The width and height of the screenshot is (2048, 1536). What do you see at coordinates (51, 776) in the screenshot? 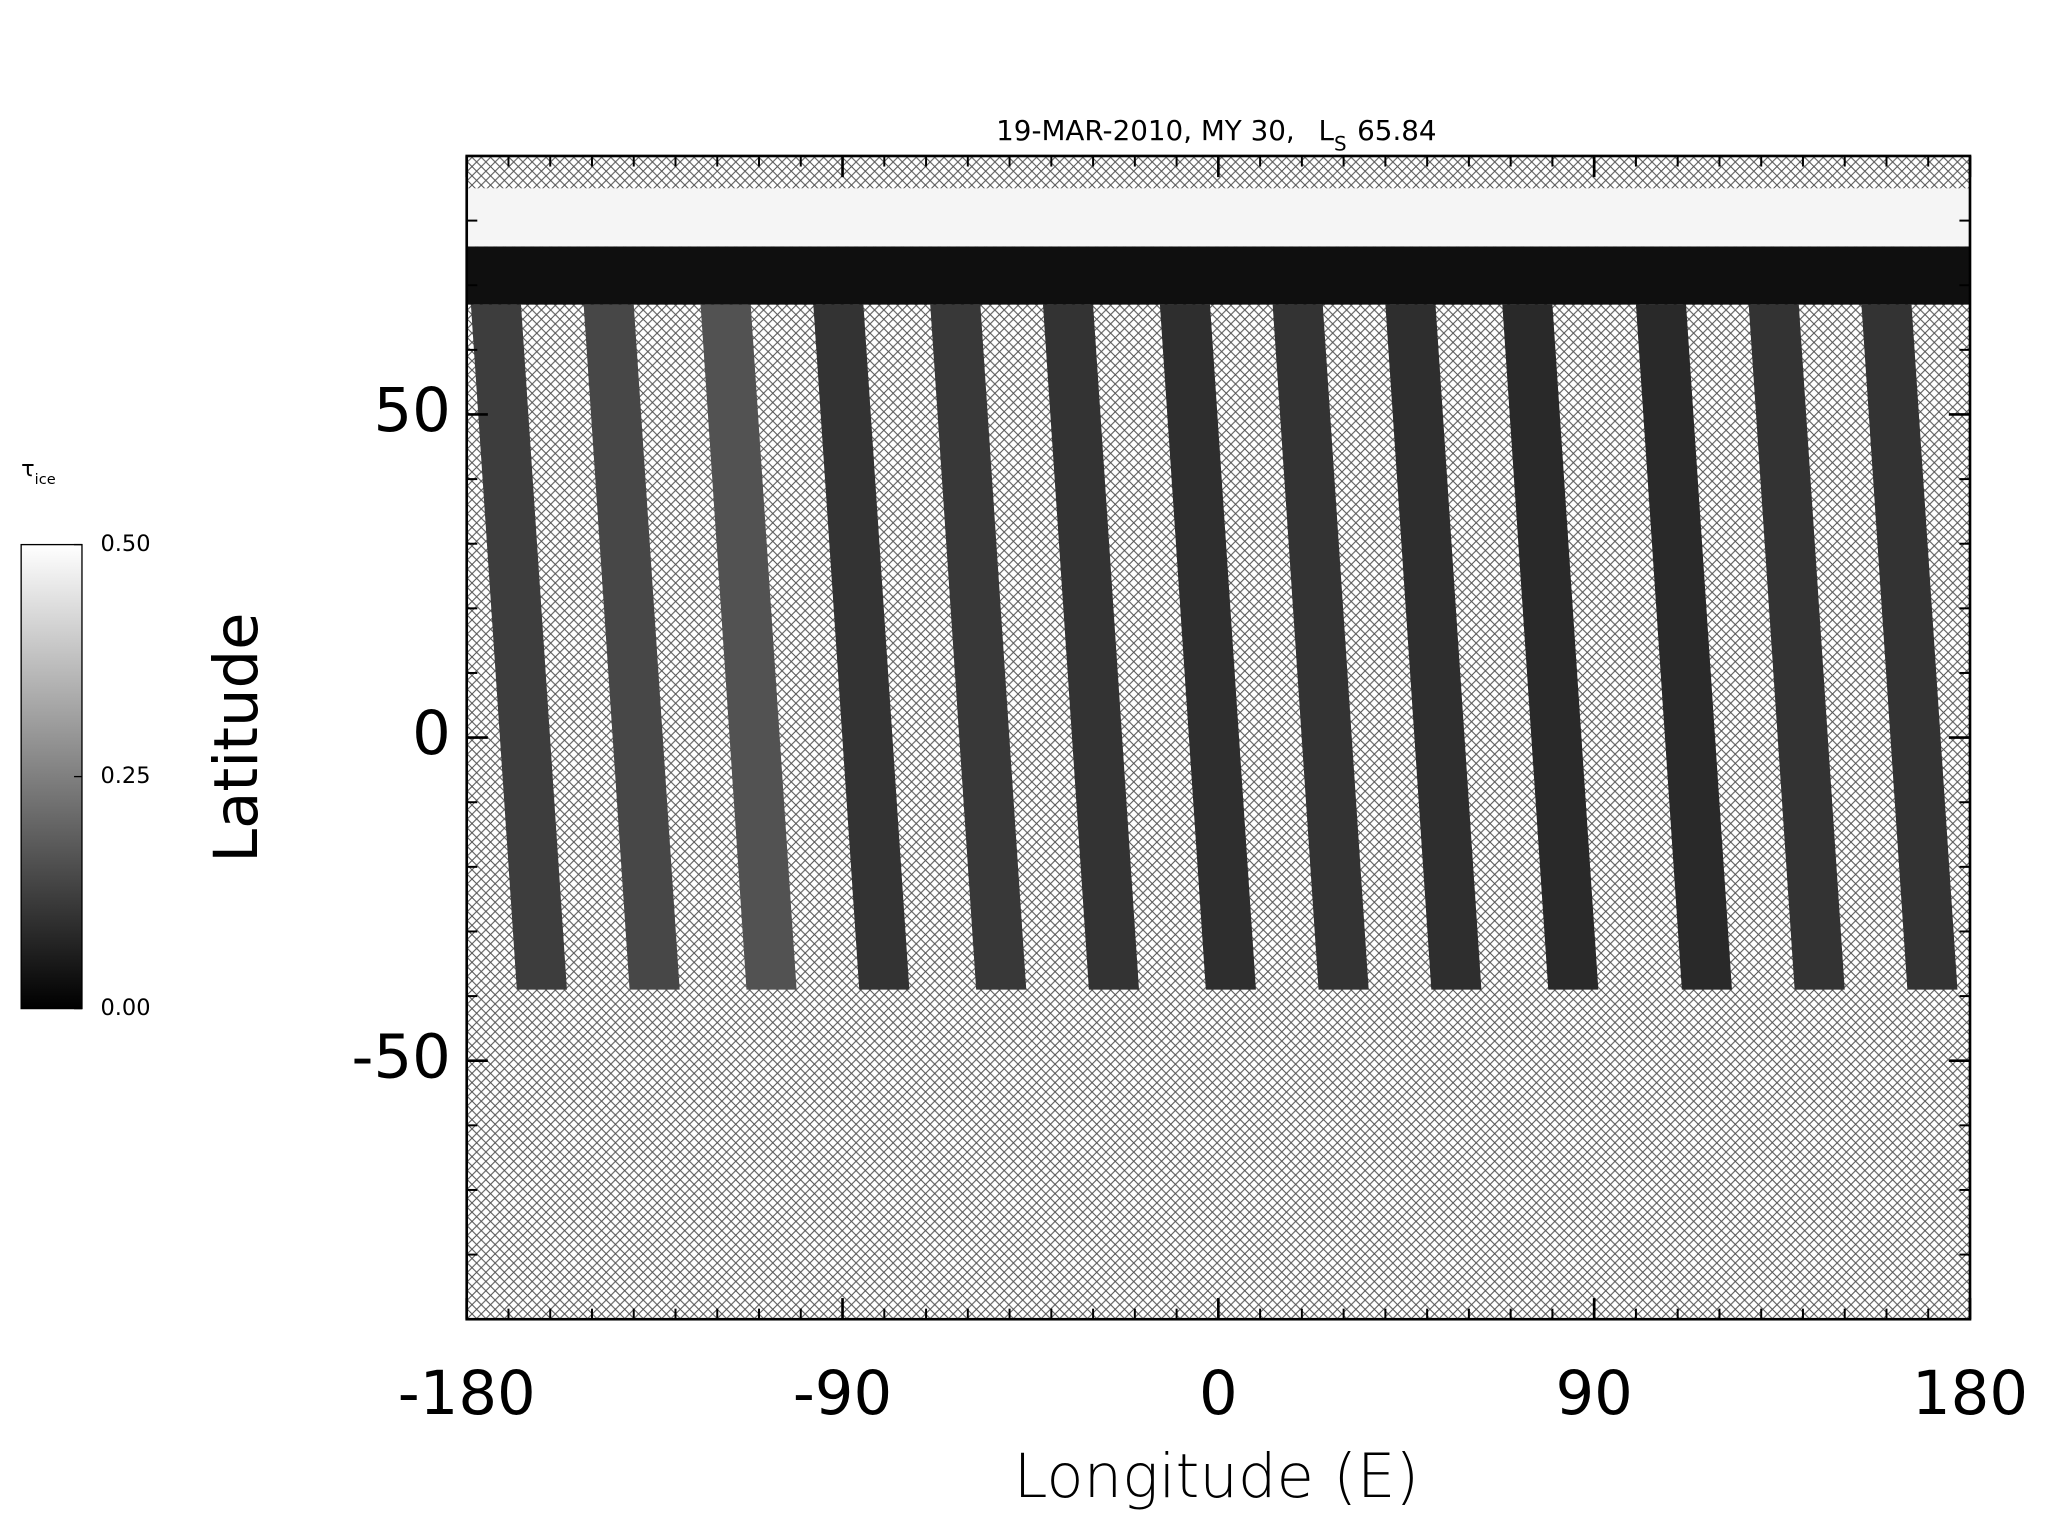
I see `colorbar` at bounding box center [51, 776].